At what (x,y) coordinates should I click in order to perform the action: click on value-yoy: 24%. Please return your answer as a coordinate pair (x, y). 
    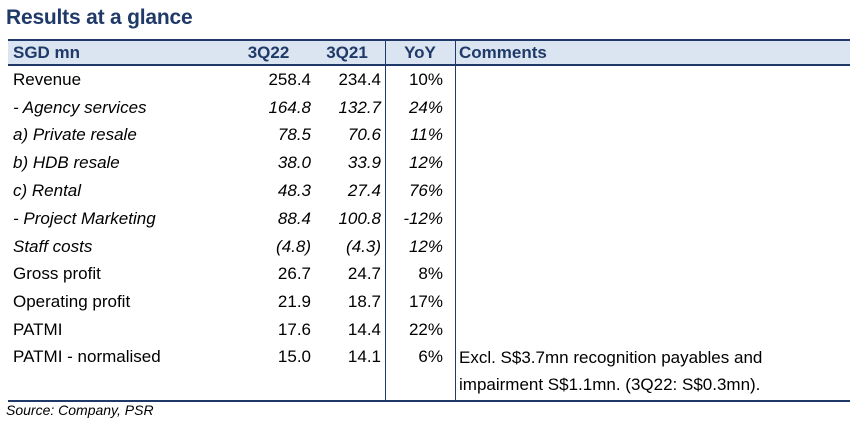
    Looking at the image, I should click on (425, 107).